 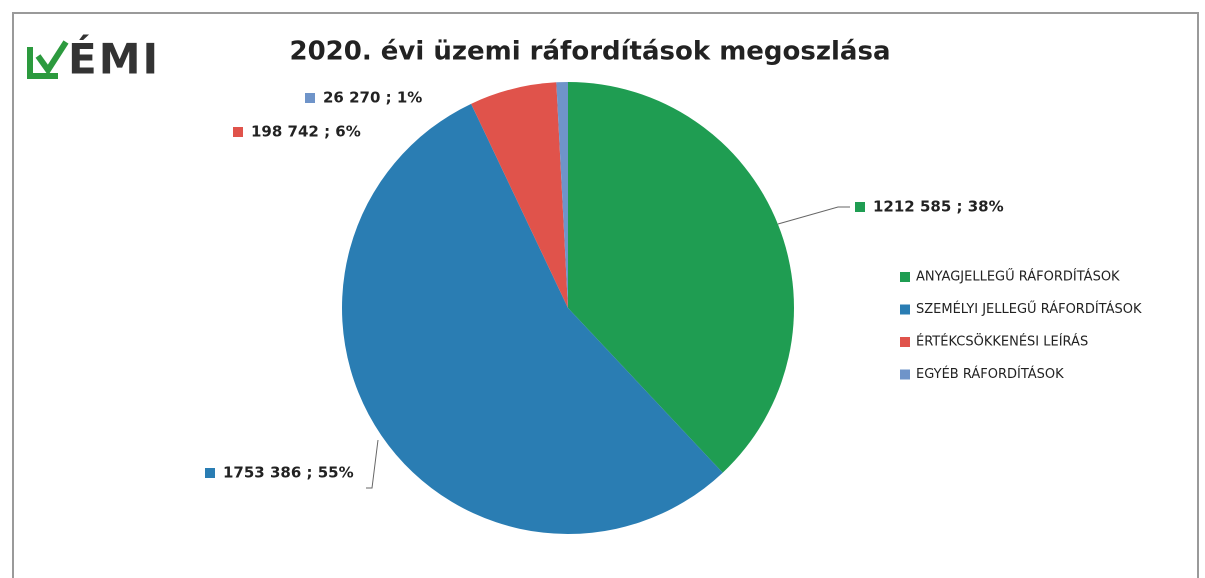 I want to click on logo-mark, so click(x=48, y=59).